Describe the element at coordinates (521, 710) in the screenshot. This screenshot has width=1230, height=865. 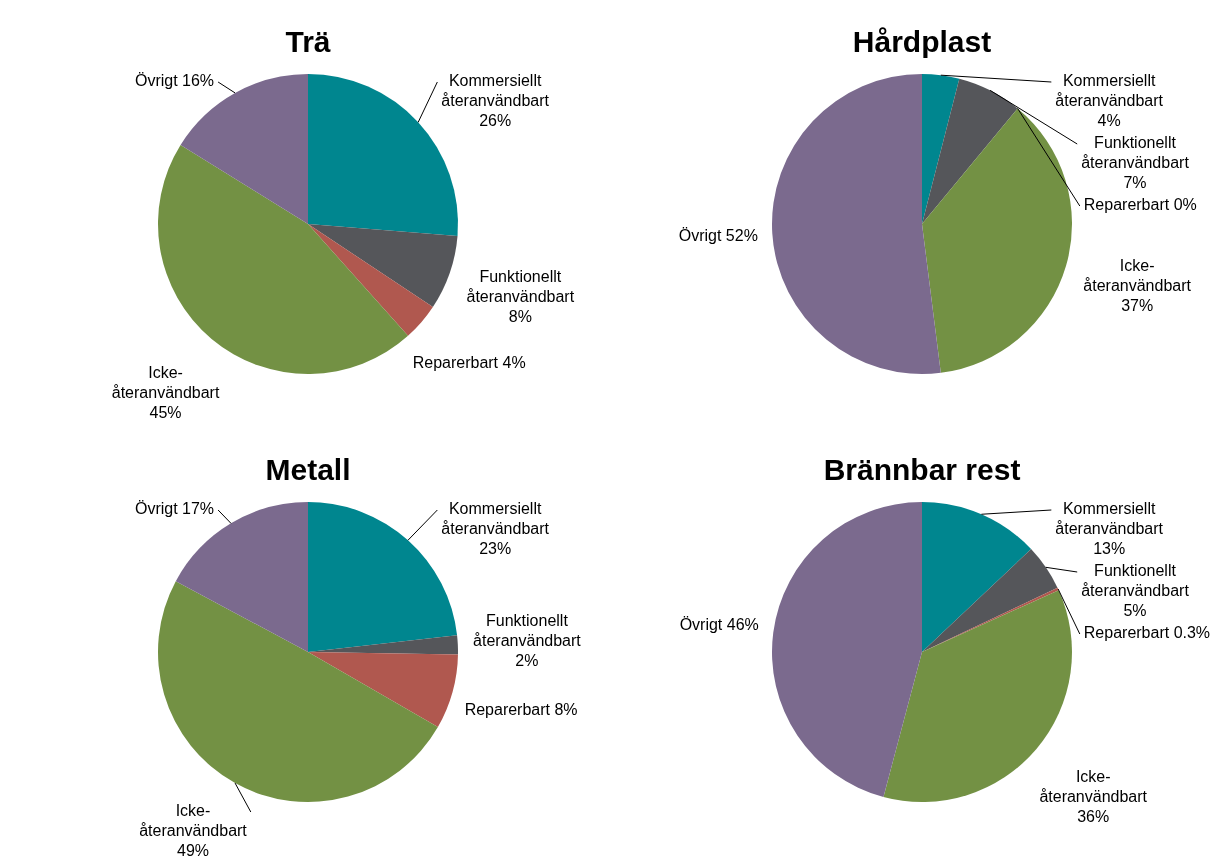
I see `slice-label: Reparerbart 8%` at that location.